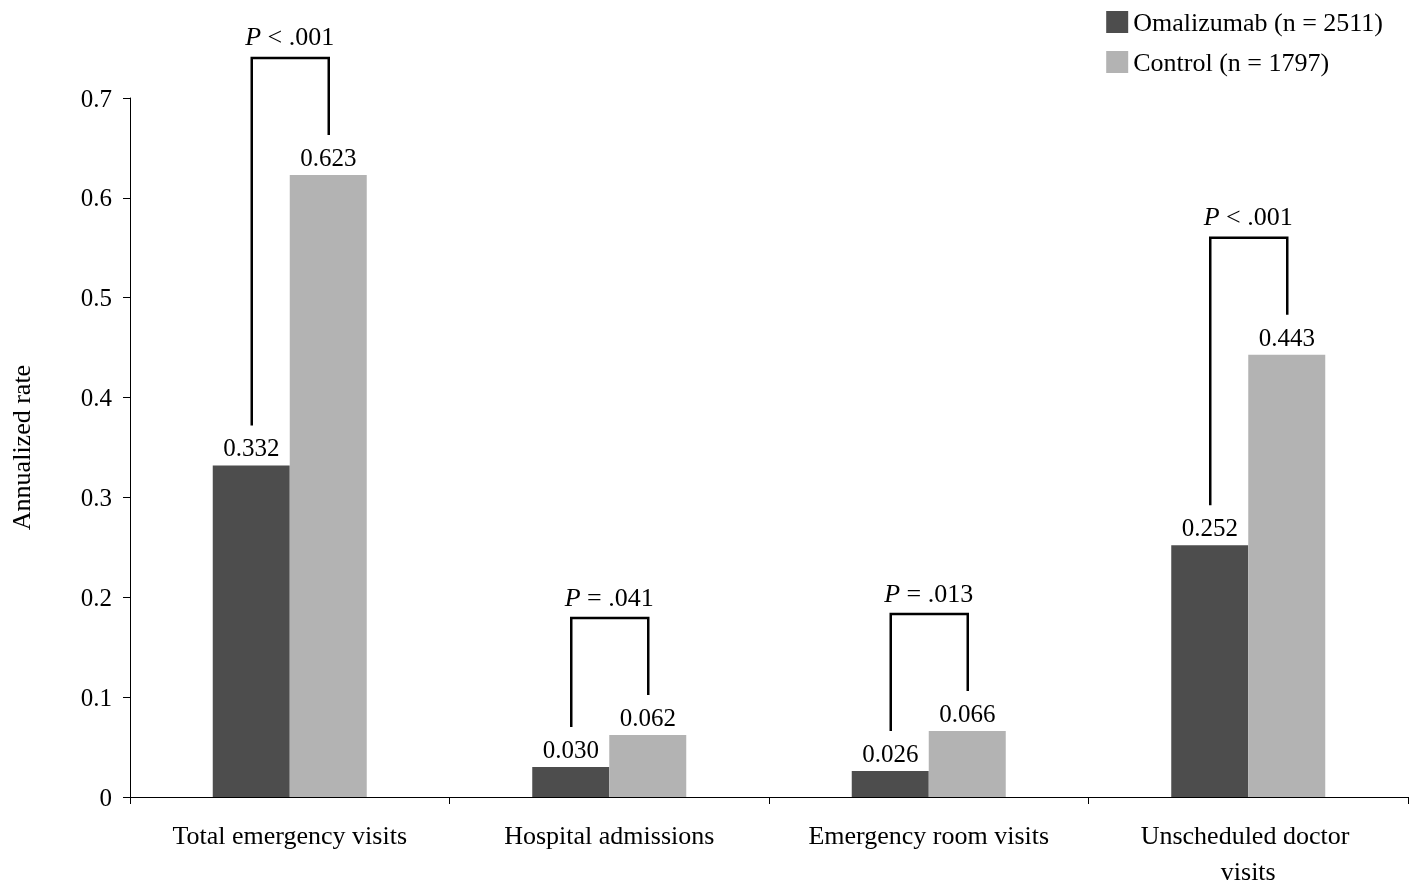  I want to click on annotation: P < .001, so click(1247, 217).